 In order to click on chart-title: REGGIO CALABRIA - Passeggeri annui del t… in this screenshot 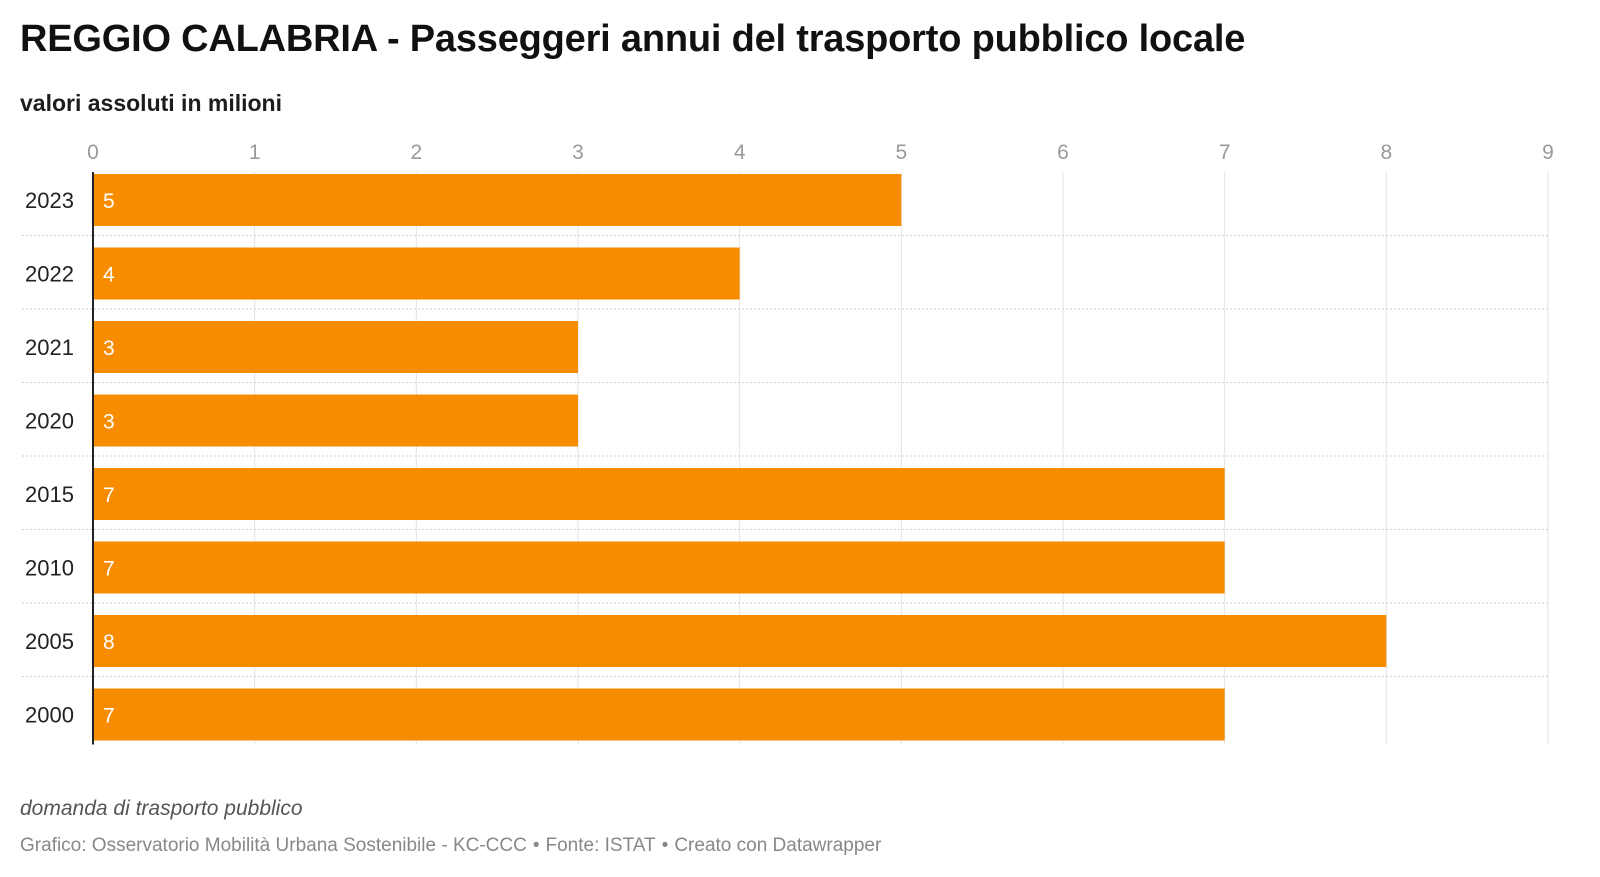, I will do `click(633, 39)`.